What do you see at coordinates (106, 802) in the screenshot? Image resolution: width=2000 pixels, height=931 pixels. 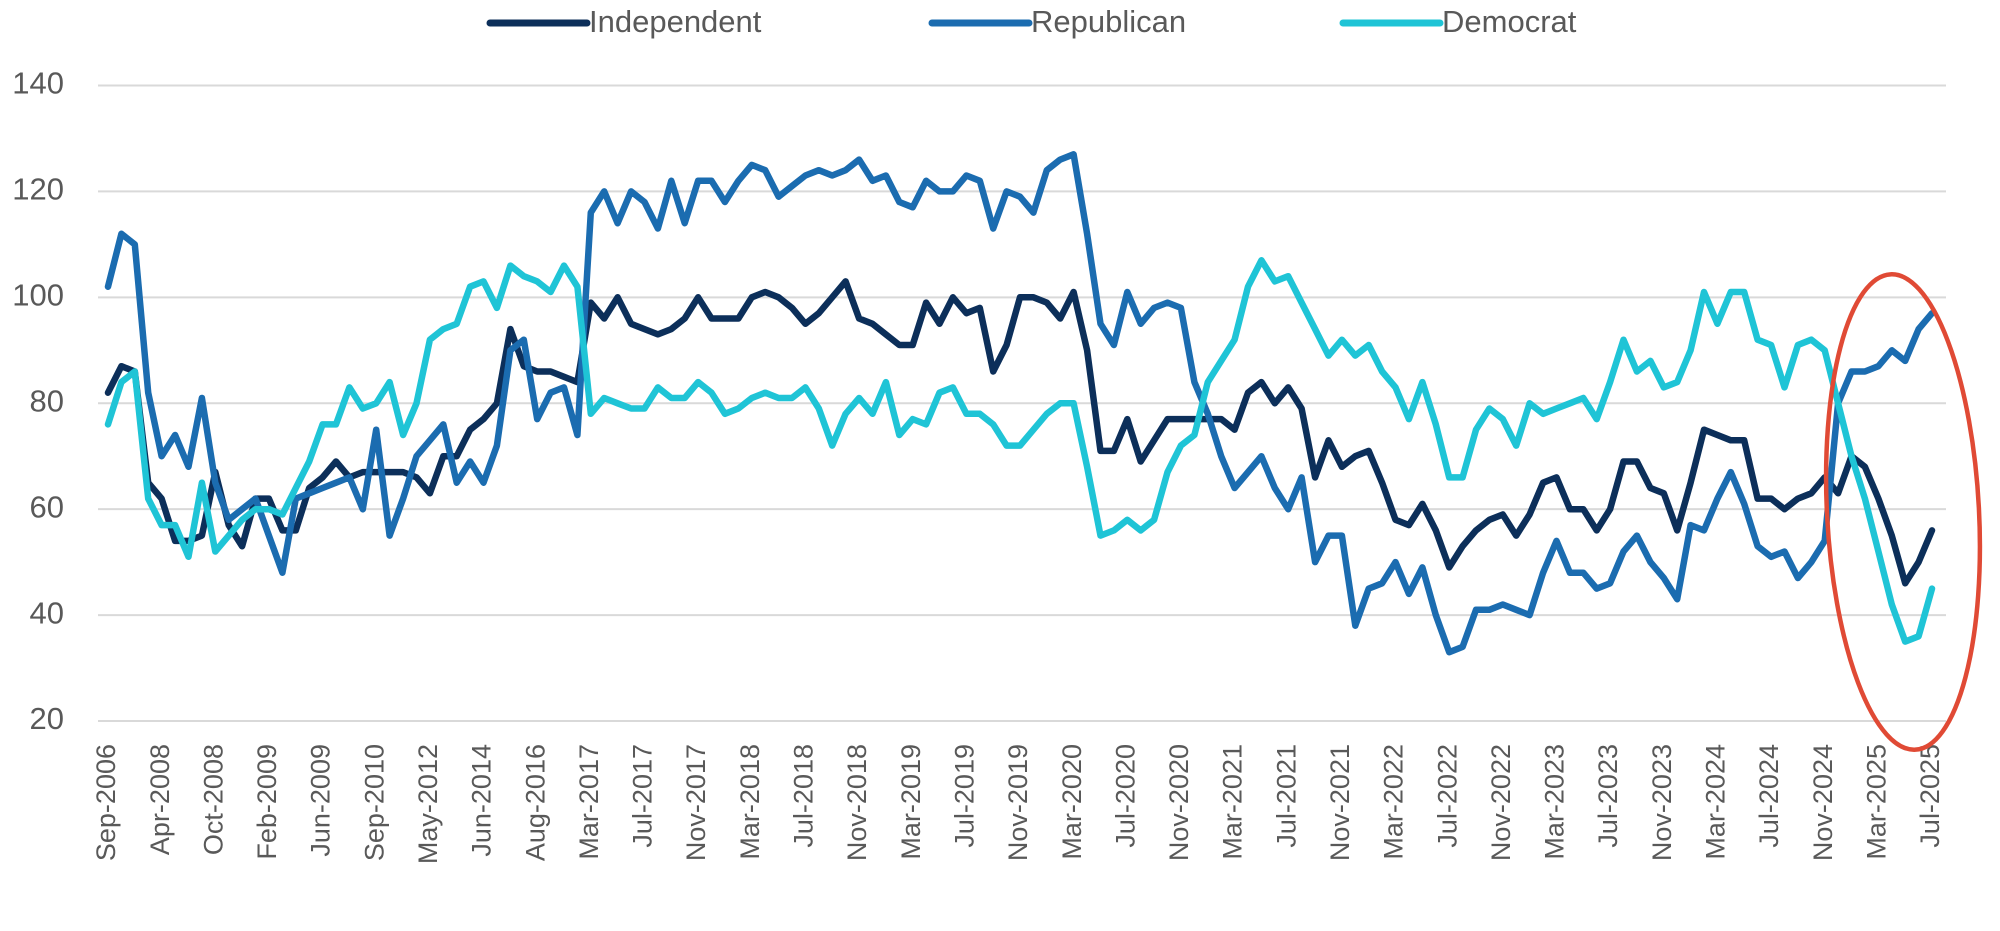 I see `x-tick-label: Sep-2006` at bounding box center [106, 802].